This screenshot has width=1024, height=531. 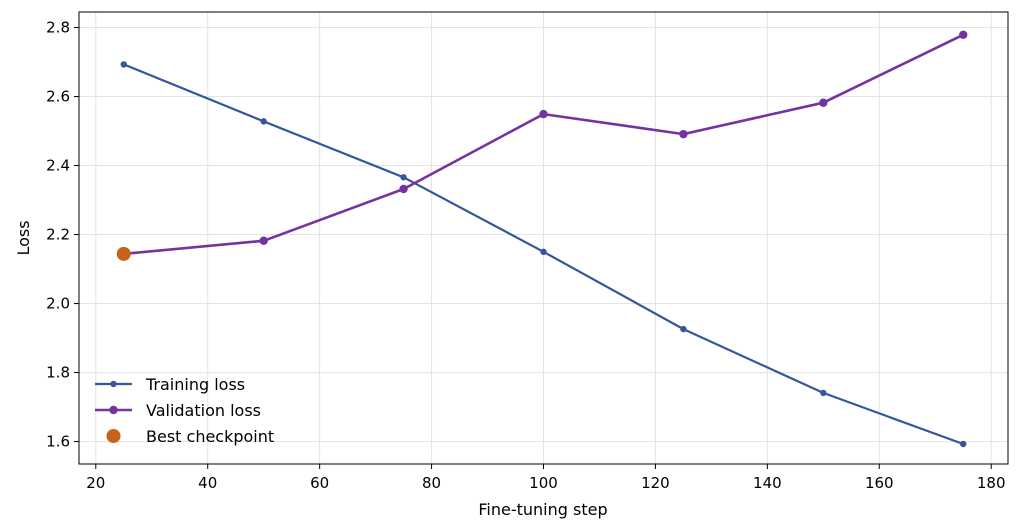 What do you see at coordinates (58, 97) in the screenshot?
I see `y-tick-label: 2.6` at bounding box center [58, 97].